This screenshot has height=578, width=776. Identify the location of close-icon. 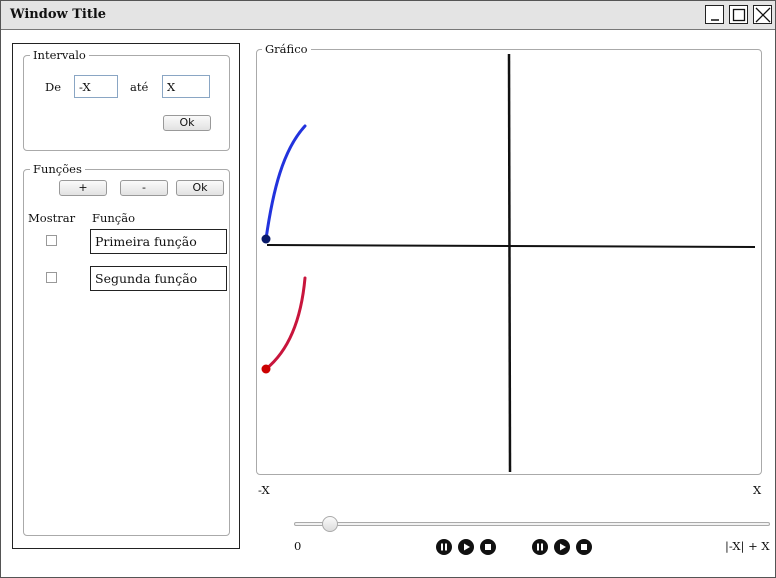
(763, 15).